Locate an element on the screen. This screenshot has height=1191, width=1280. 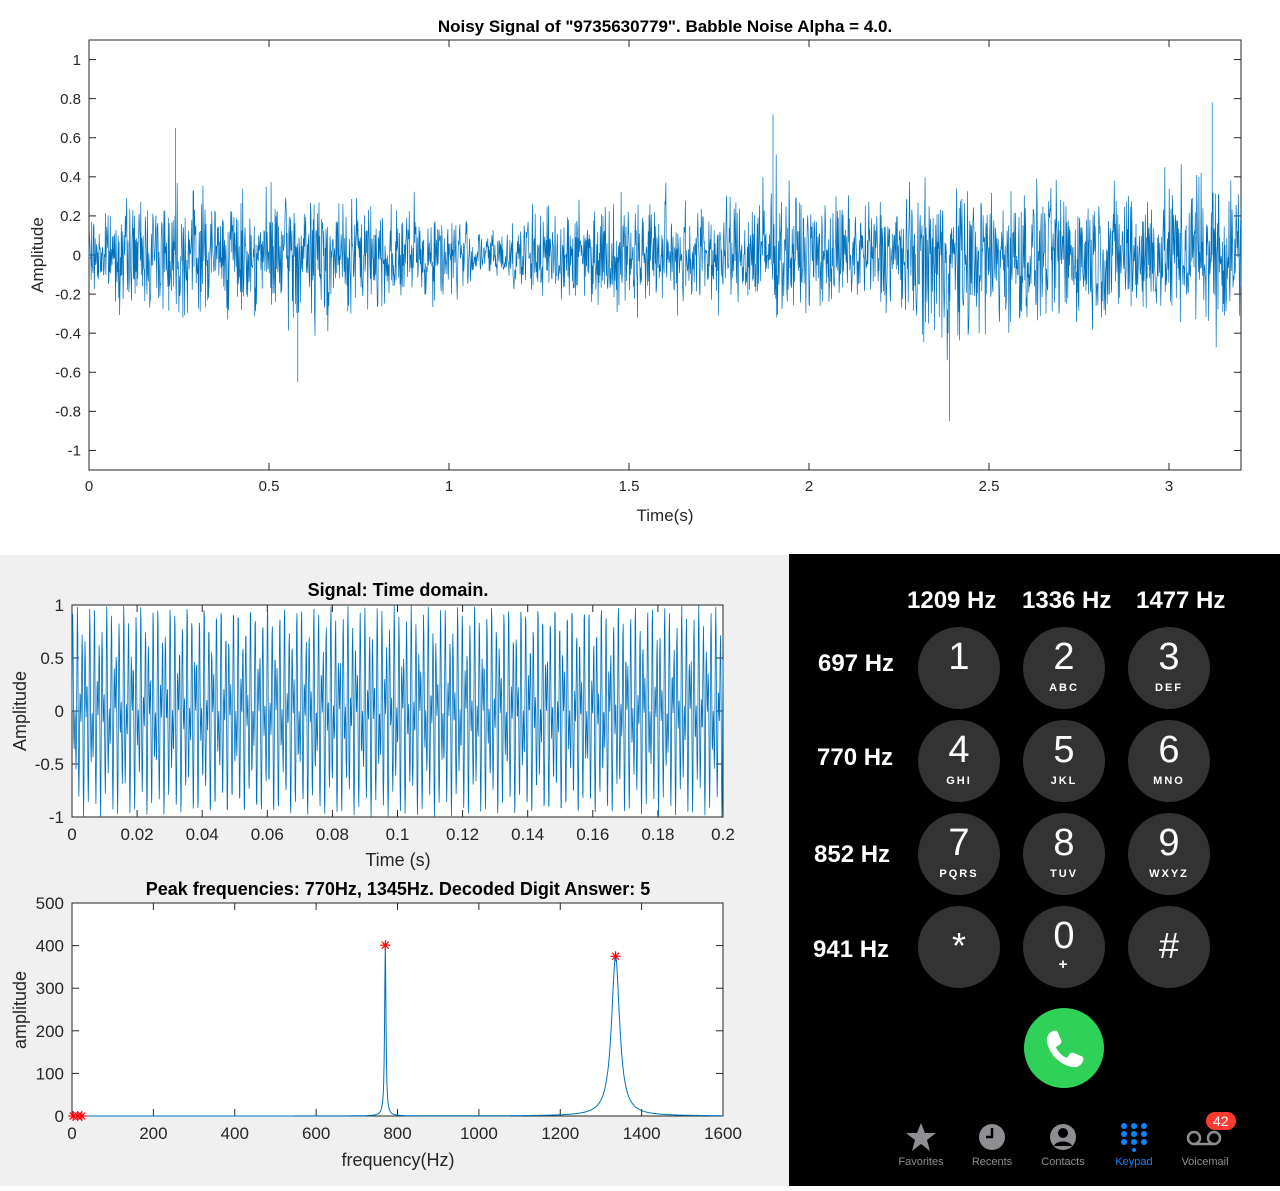
key-digit: 7 is located at coordinates (959, 843).